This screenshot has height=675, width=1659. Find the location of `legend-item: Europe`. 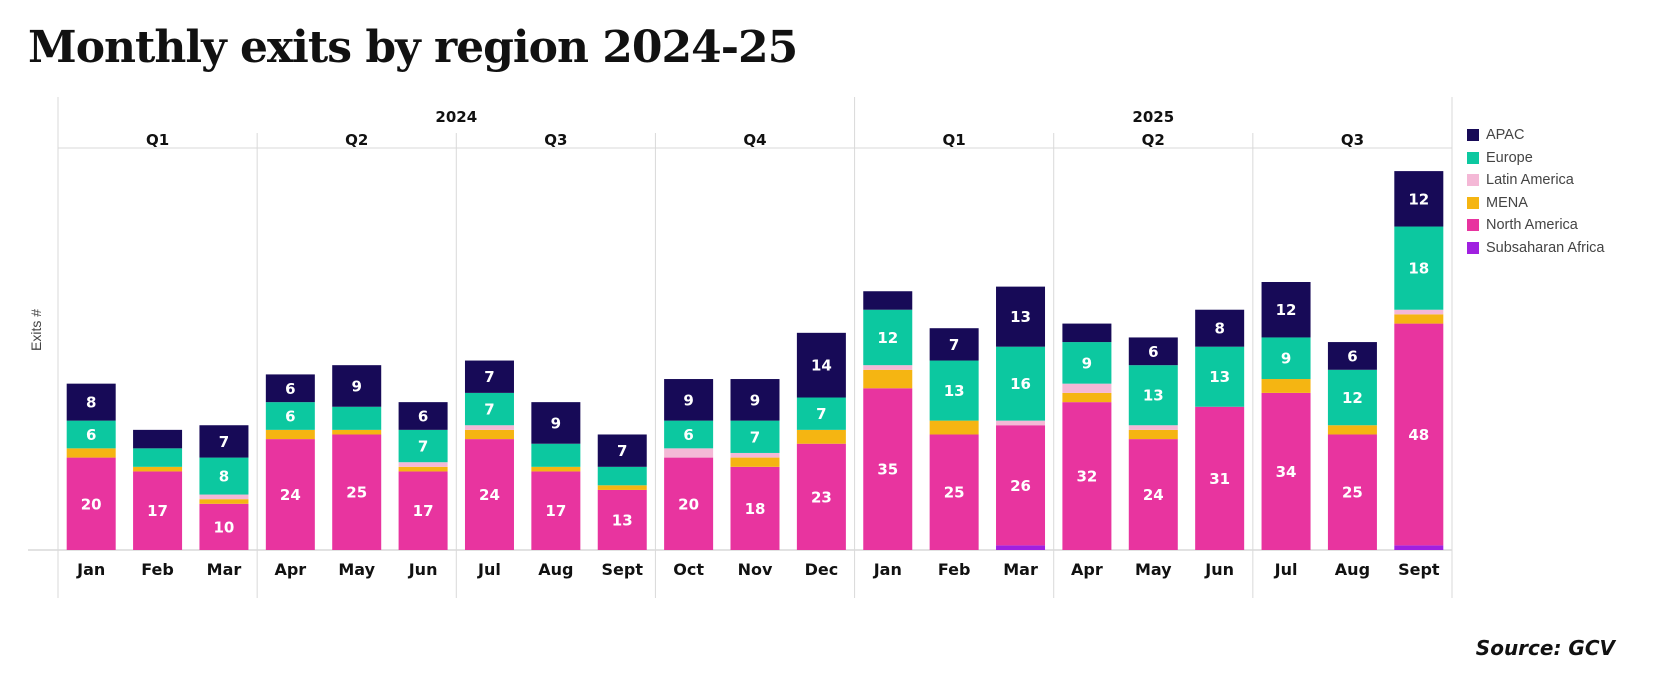

legend-item: Europe is located at coordinates (1536, 158).